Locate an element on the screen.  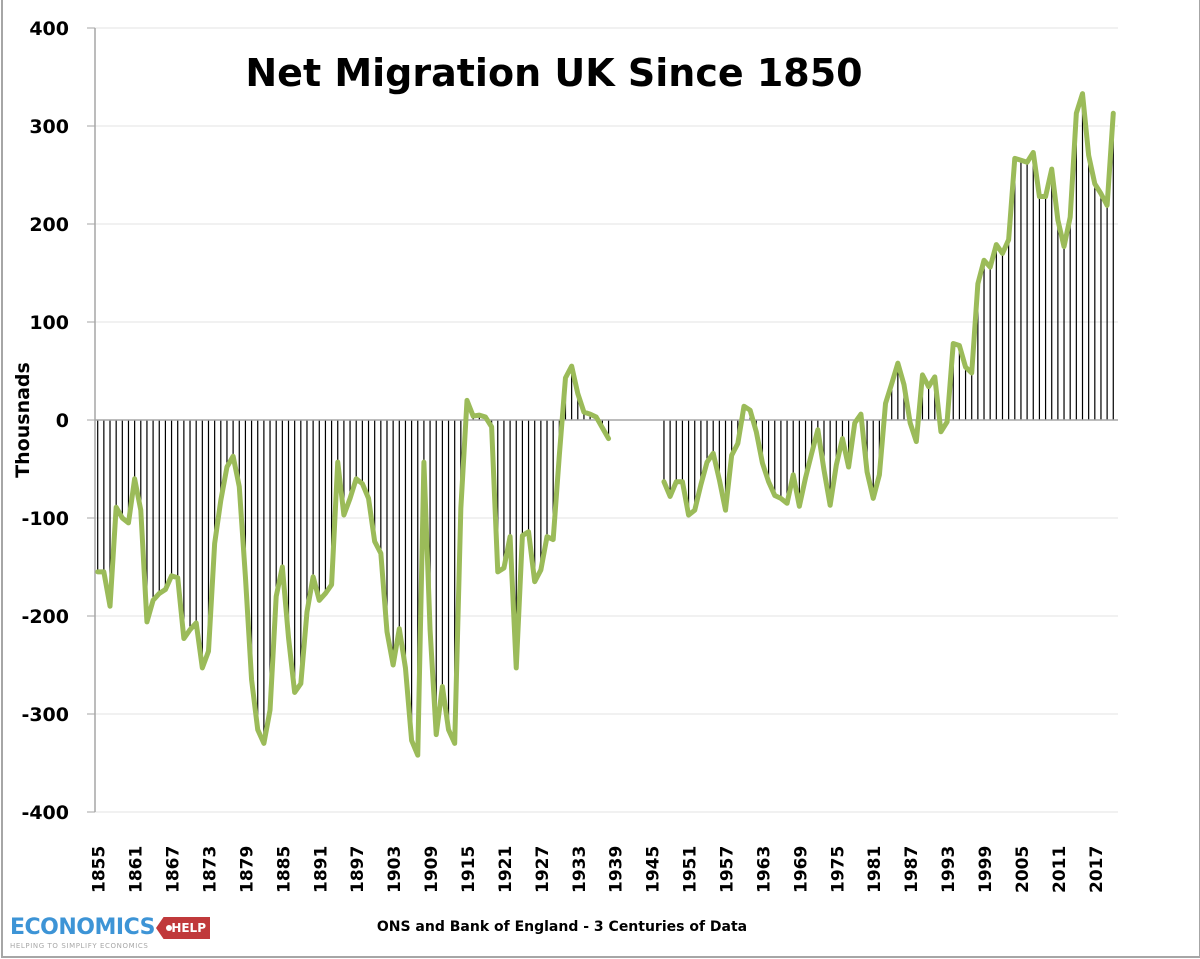
x-tick-label: 1975 is located at coordinates (838, 869).